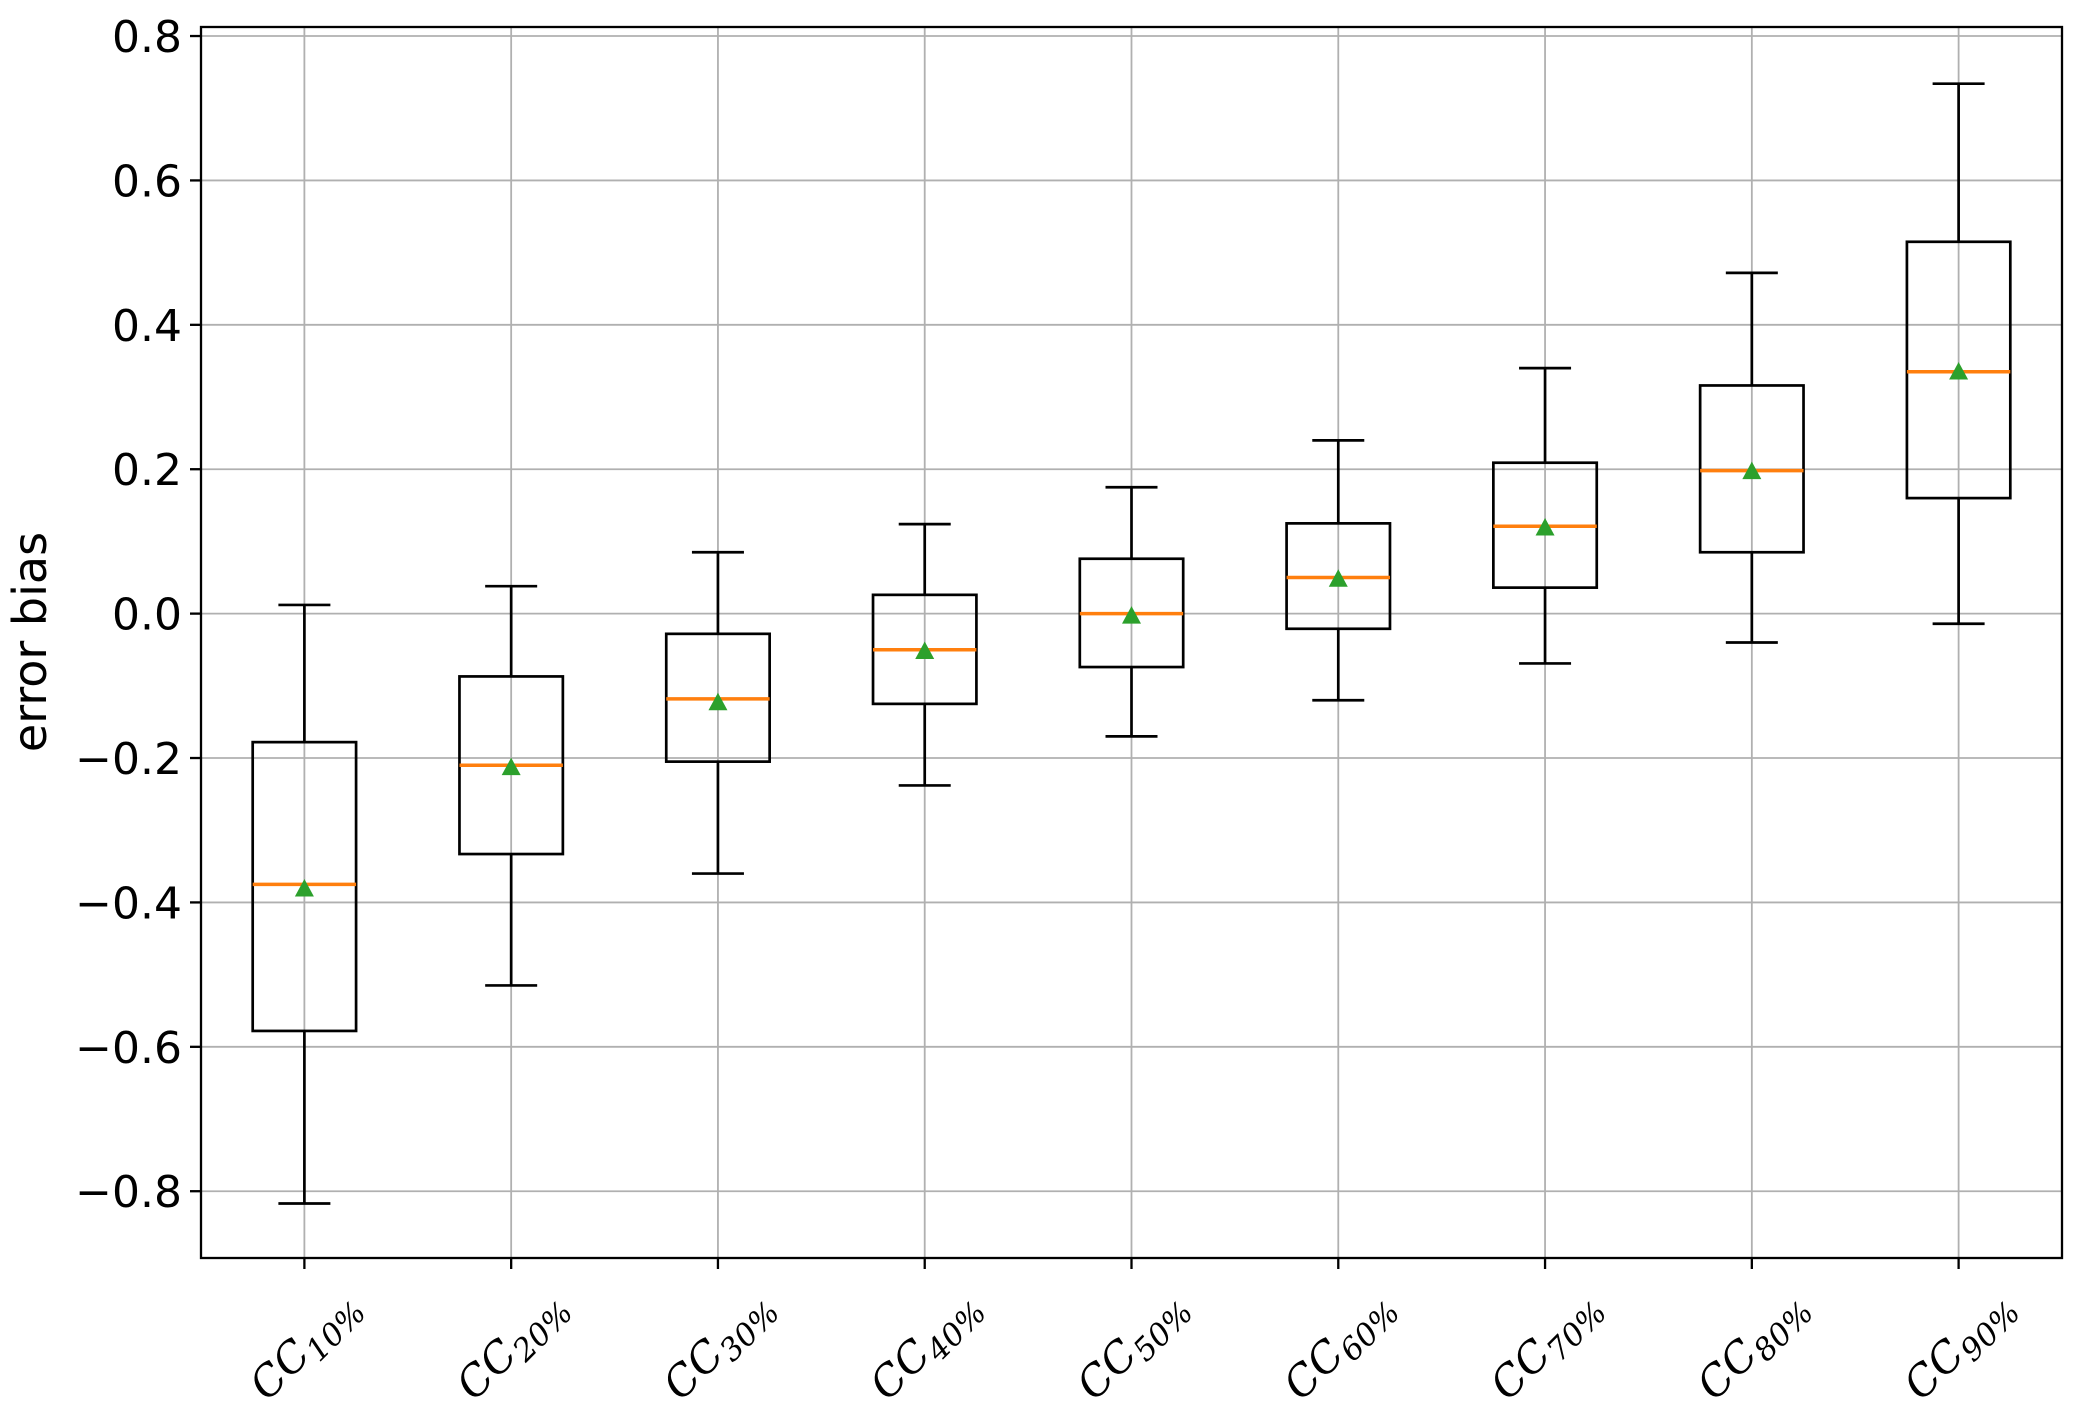 This screenshot has height=1424, width=2081. I want to click on y-tick-label-0.4: 0.4, so click(147, 326).